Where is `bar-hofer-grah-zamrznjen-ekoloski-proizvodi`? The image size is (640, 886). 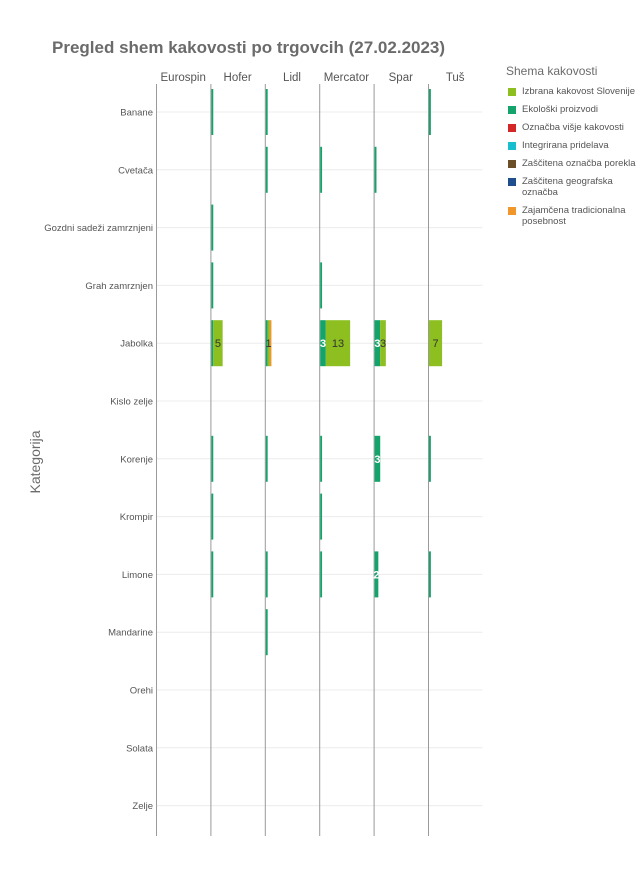 bar-hofer-grah-zamrznjen-ekoloski-proizvodi is located at coordinates (212, 285).